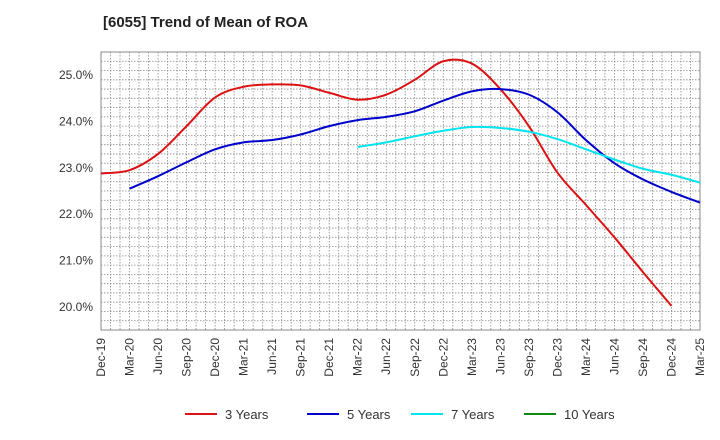  What do you see at coordinates (671, 357) in the screenshot?
I see `x-tick-label: Dec-24` at bounding box center [671, 357].